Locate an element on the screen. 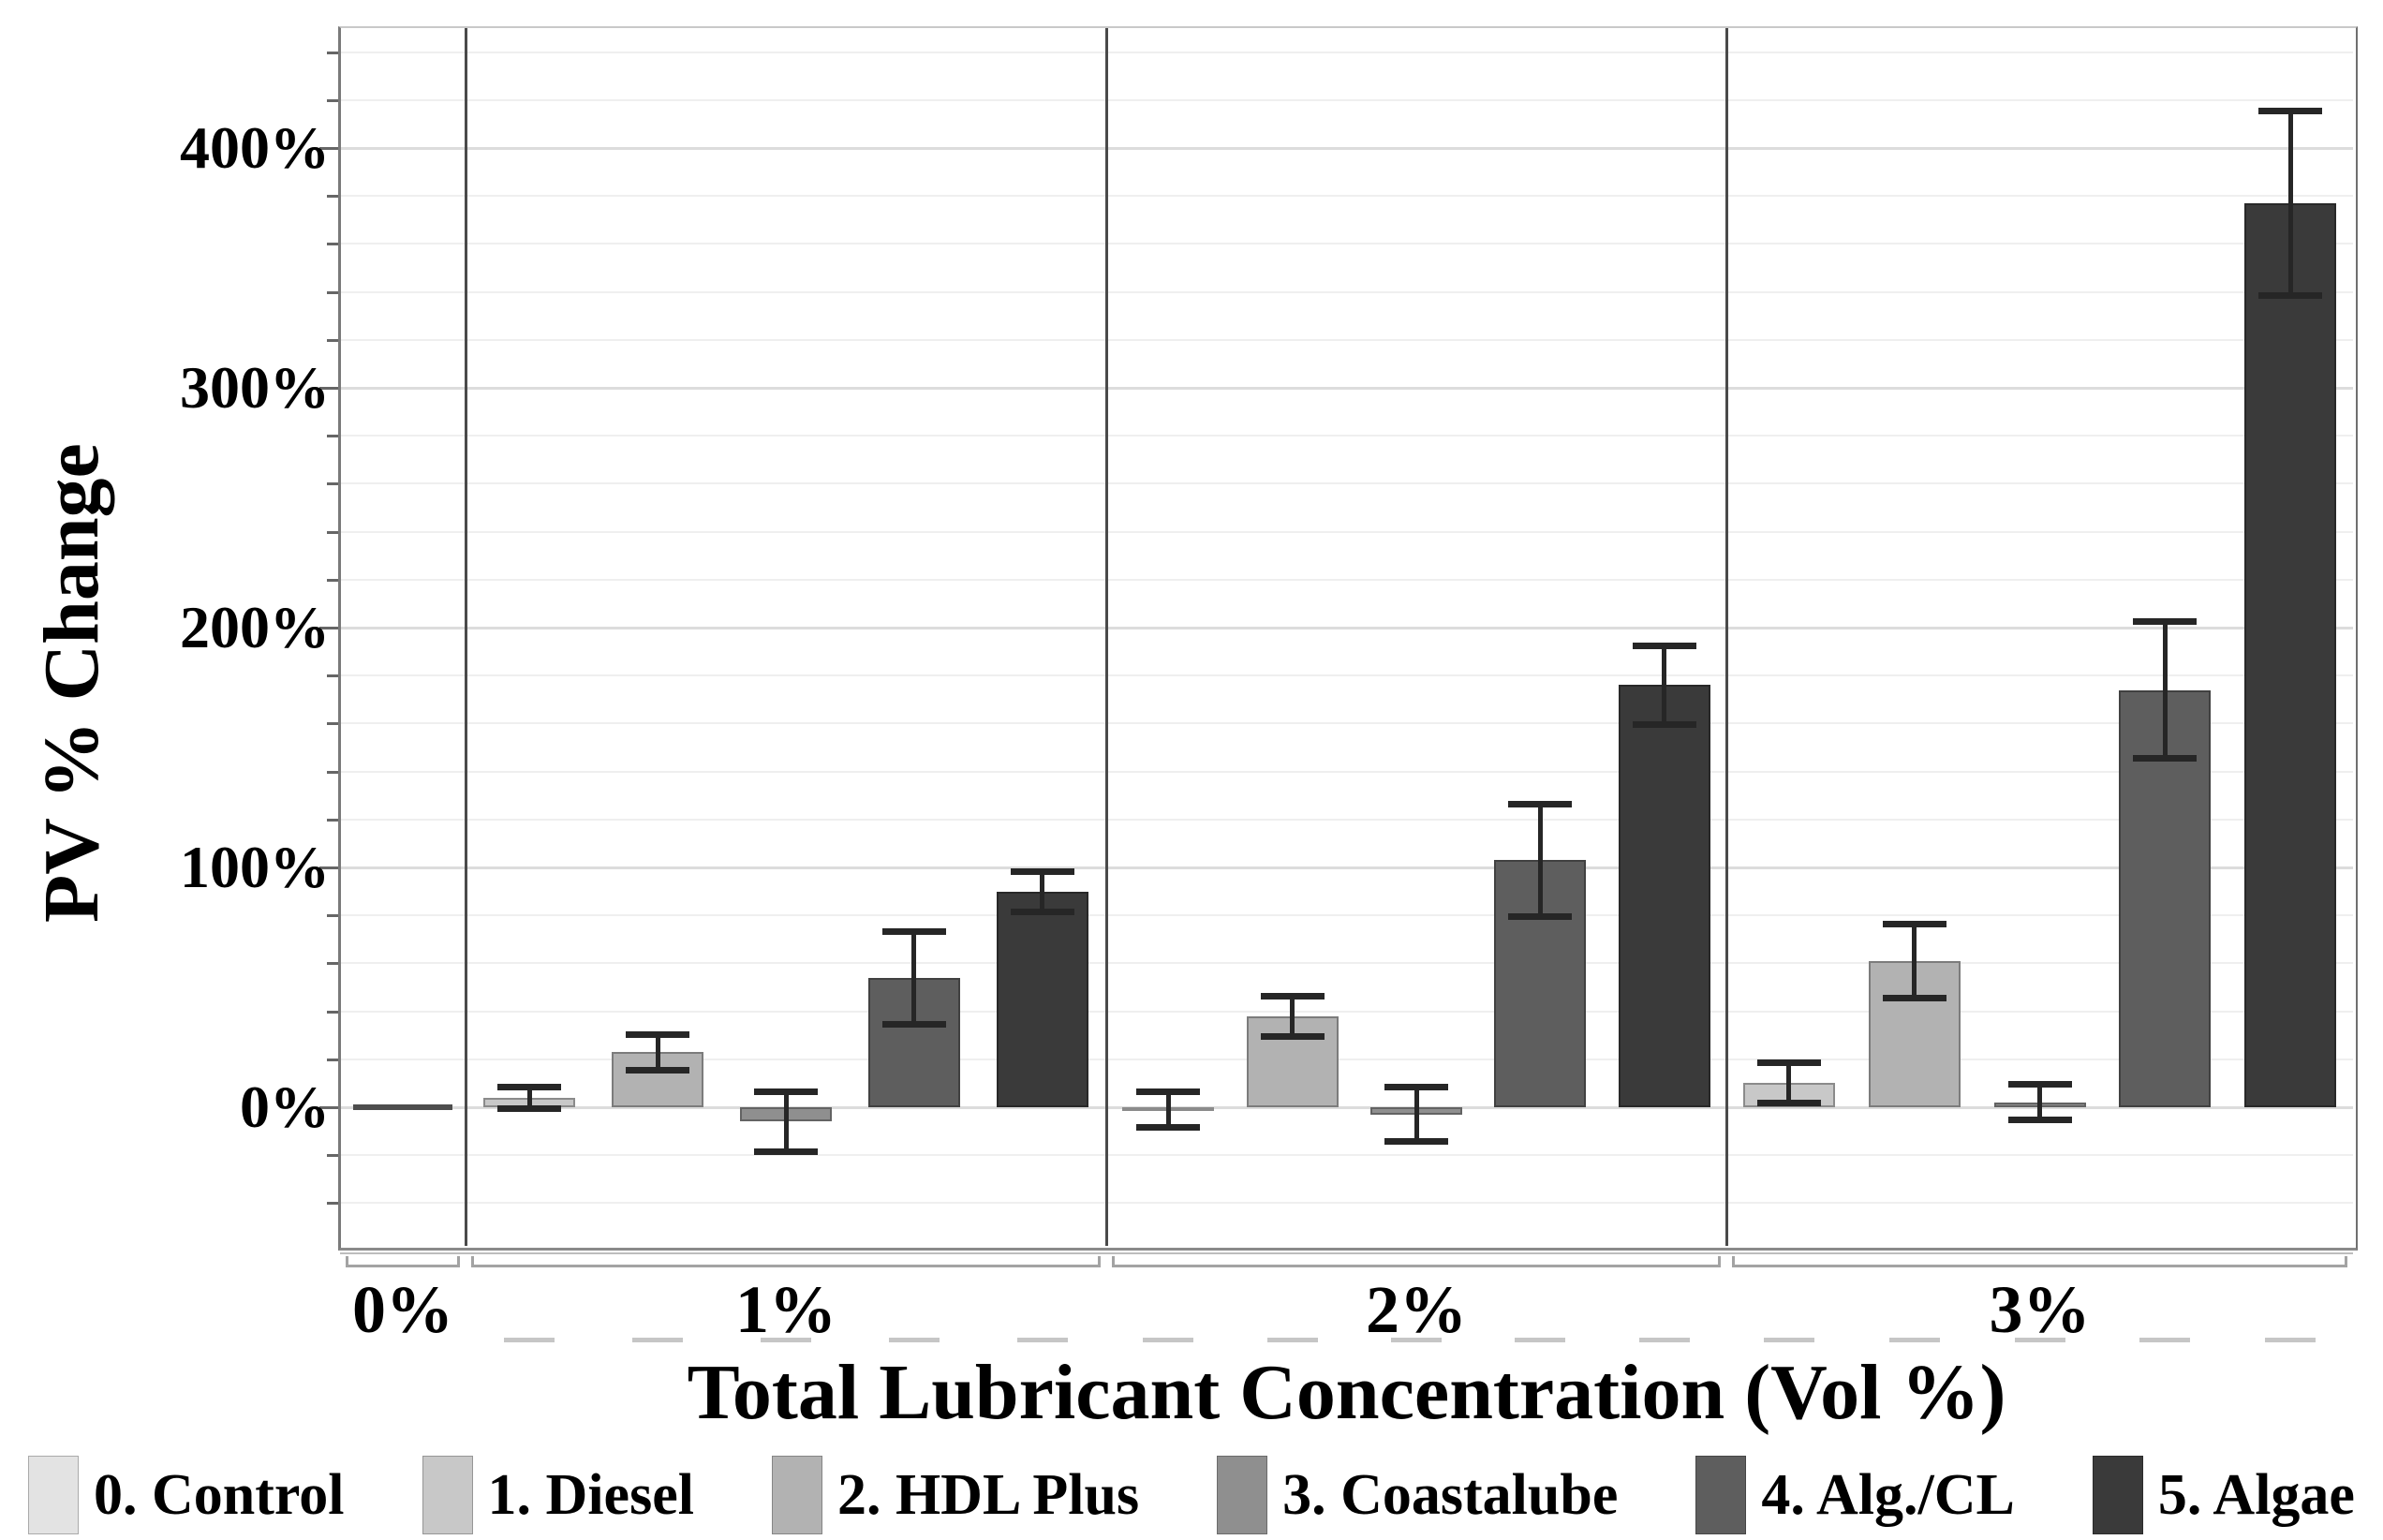 This screenshot has width=2383, height=1540. axis-underline is located at coordinates (1346, 1253).